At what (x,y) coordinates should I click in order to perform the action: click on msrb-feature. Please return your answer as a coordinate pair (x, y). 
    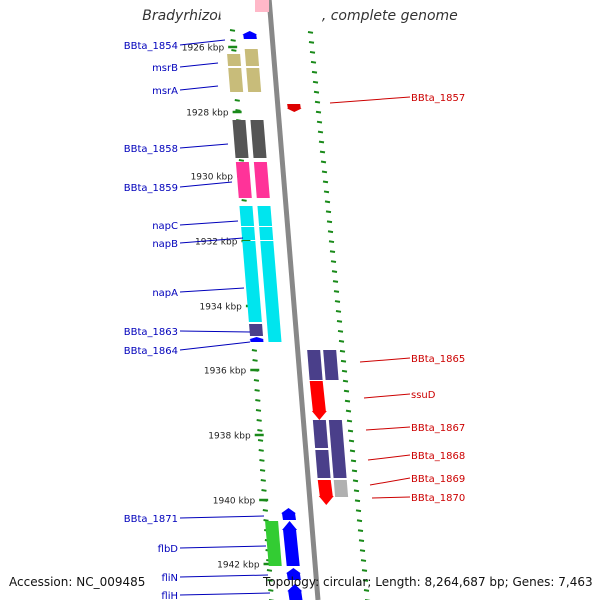
    Looking at the image, I should click on (252, 57).